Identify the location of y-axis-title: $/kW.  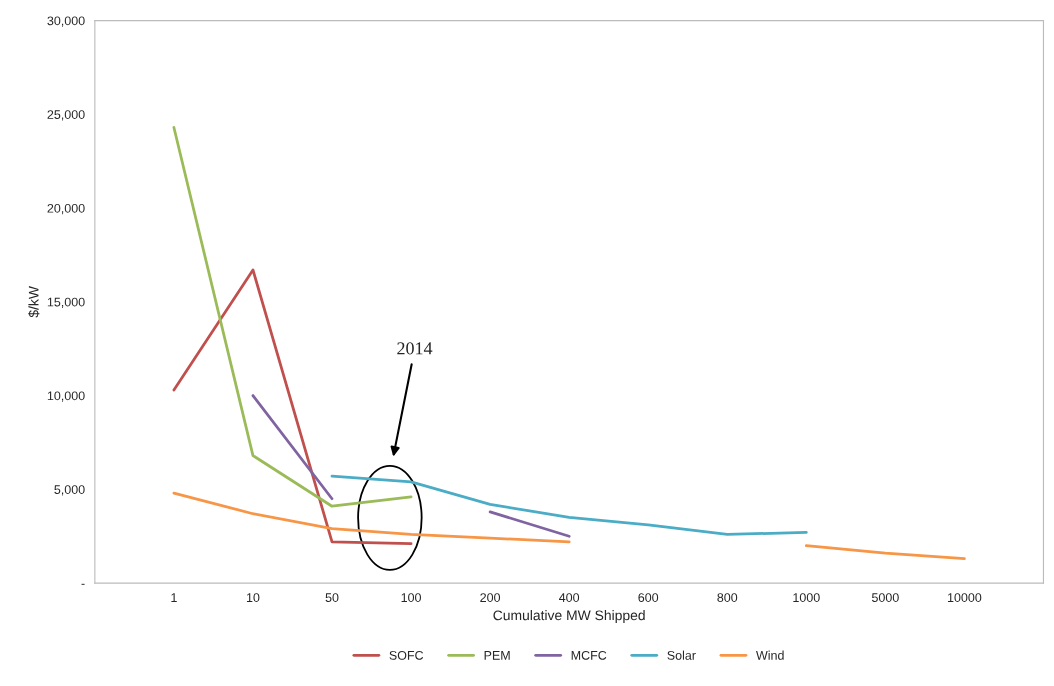
(34, 302).